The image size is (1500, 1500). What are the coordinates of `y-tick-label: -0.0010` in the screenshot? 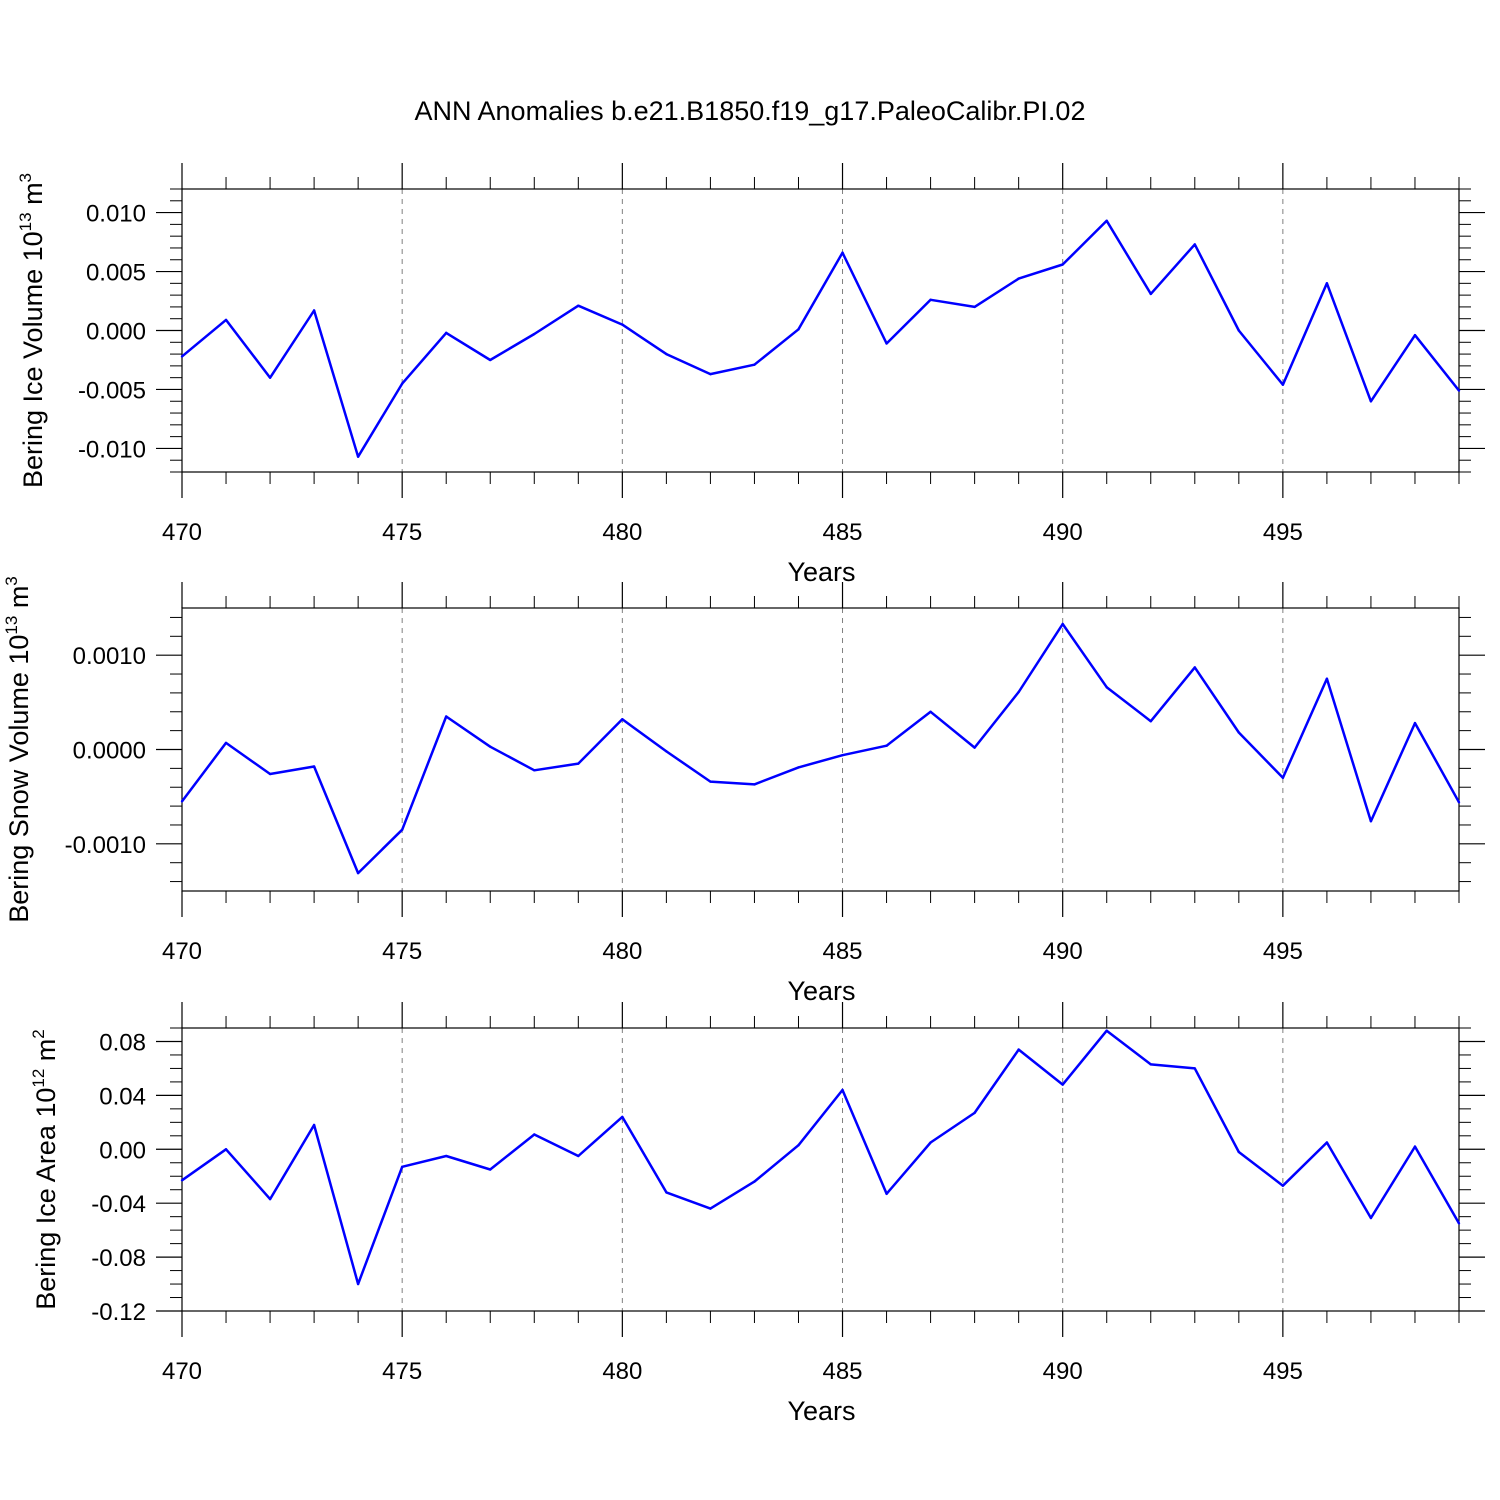 It's located at (105, 845).